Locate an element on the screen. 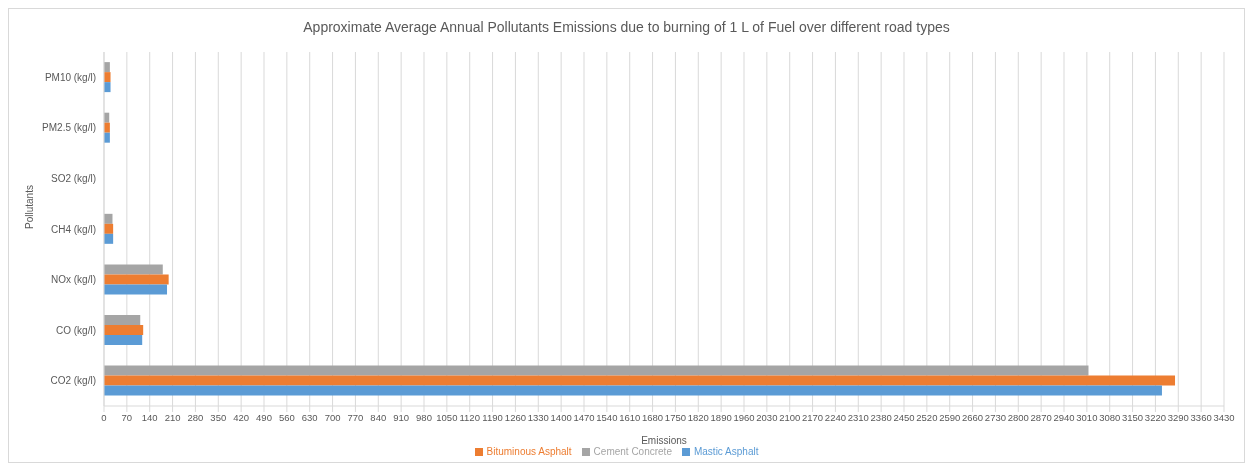 Image resolution: width=1253 pixels, height=471 pixels. x-axis-title: Emissions is located at coordinates (664, 440).